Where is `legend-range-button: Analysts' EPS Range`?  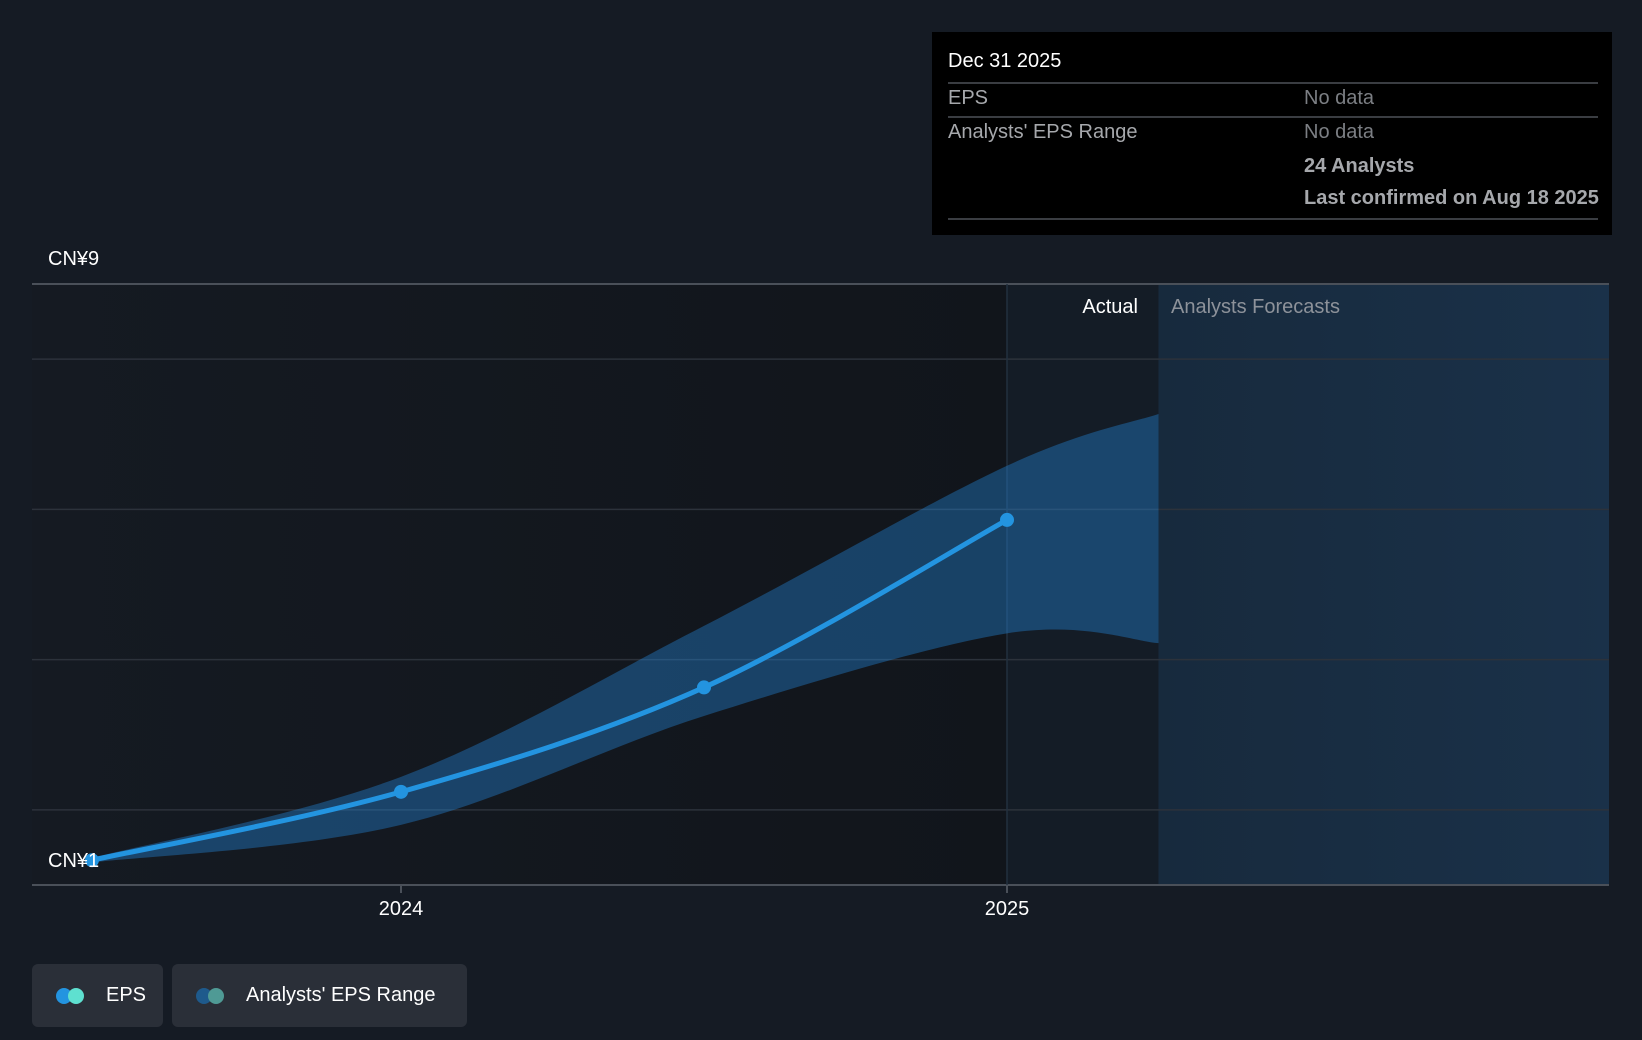 legend-range-button: Analysts' EPS Range is located at coordinates (319, 995).